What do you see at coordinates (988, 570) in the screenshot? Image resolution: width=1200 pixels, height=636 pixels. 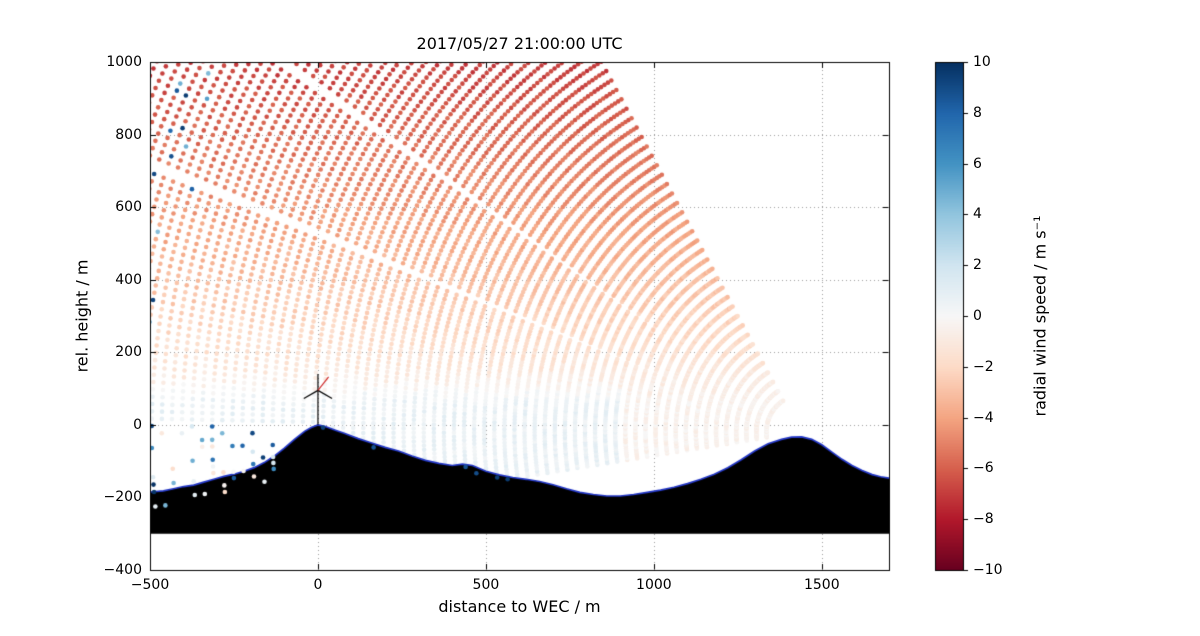 I see `colorbar-tick-label: −10` at bounding box center [988, 570].